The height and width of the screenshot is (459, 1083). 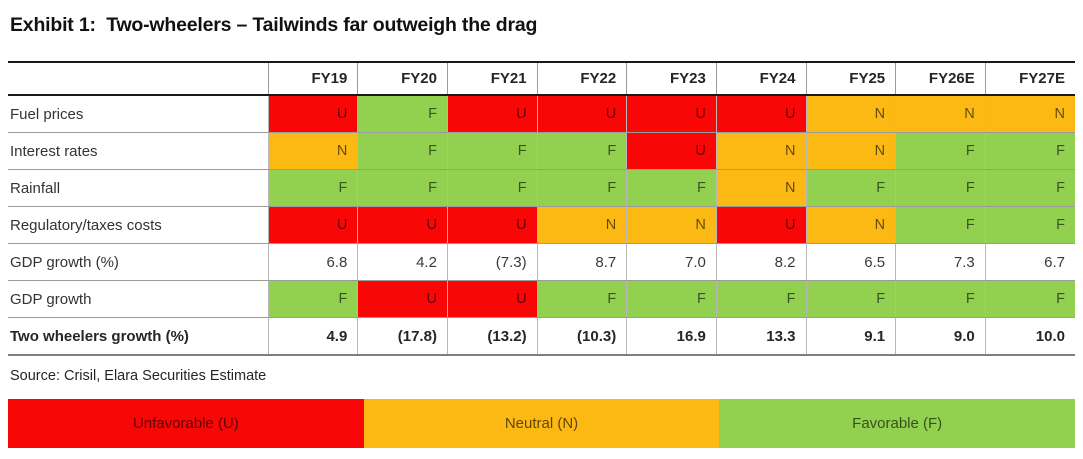 I want to click on value-cell: (7.3), so click(x=492, y=262).